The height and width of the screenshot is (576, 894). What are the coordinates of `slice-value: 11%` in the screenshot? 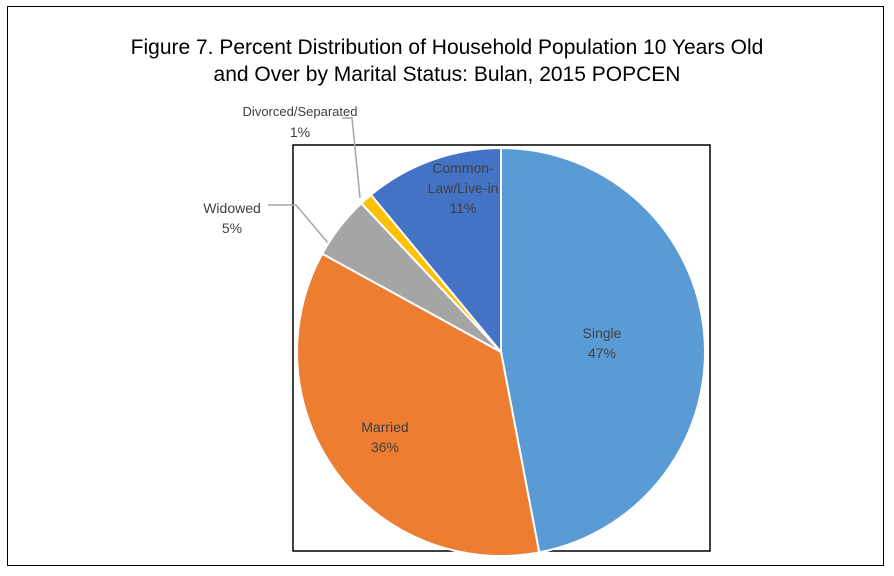 It's located at (463, 208).